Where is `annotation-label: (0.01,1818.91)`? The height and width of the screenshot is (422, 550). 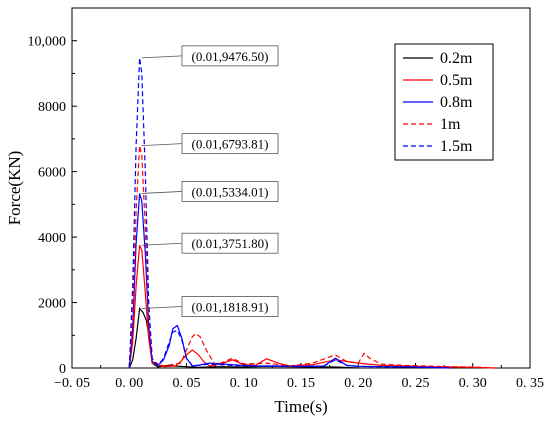 annotation-label: (0.01,1818.91) is located at coordinates (230, 306).